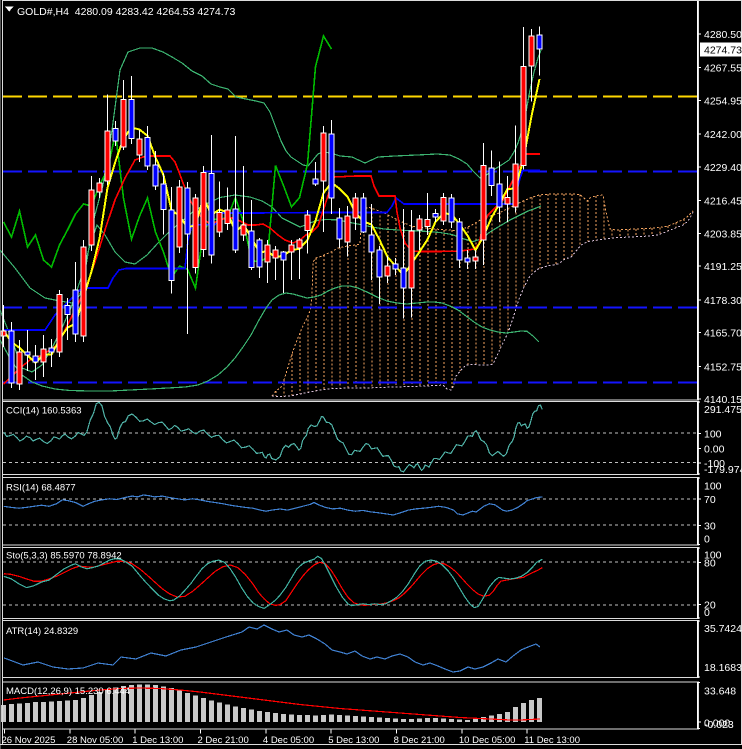  What do you see at coordinates (710, 564) in the screenshot?
I see `svg-text: 80` at bounding box center [710, 564].